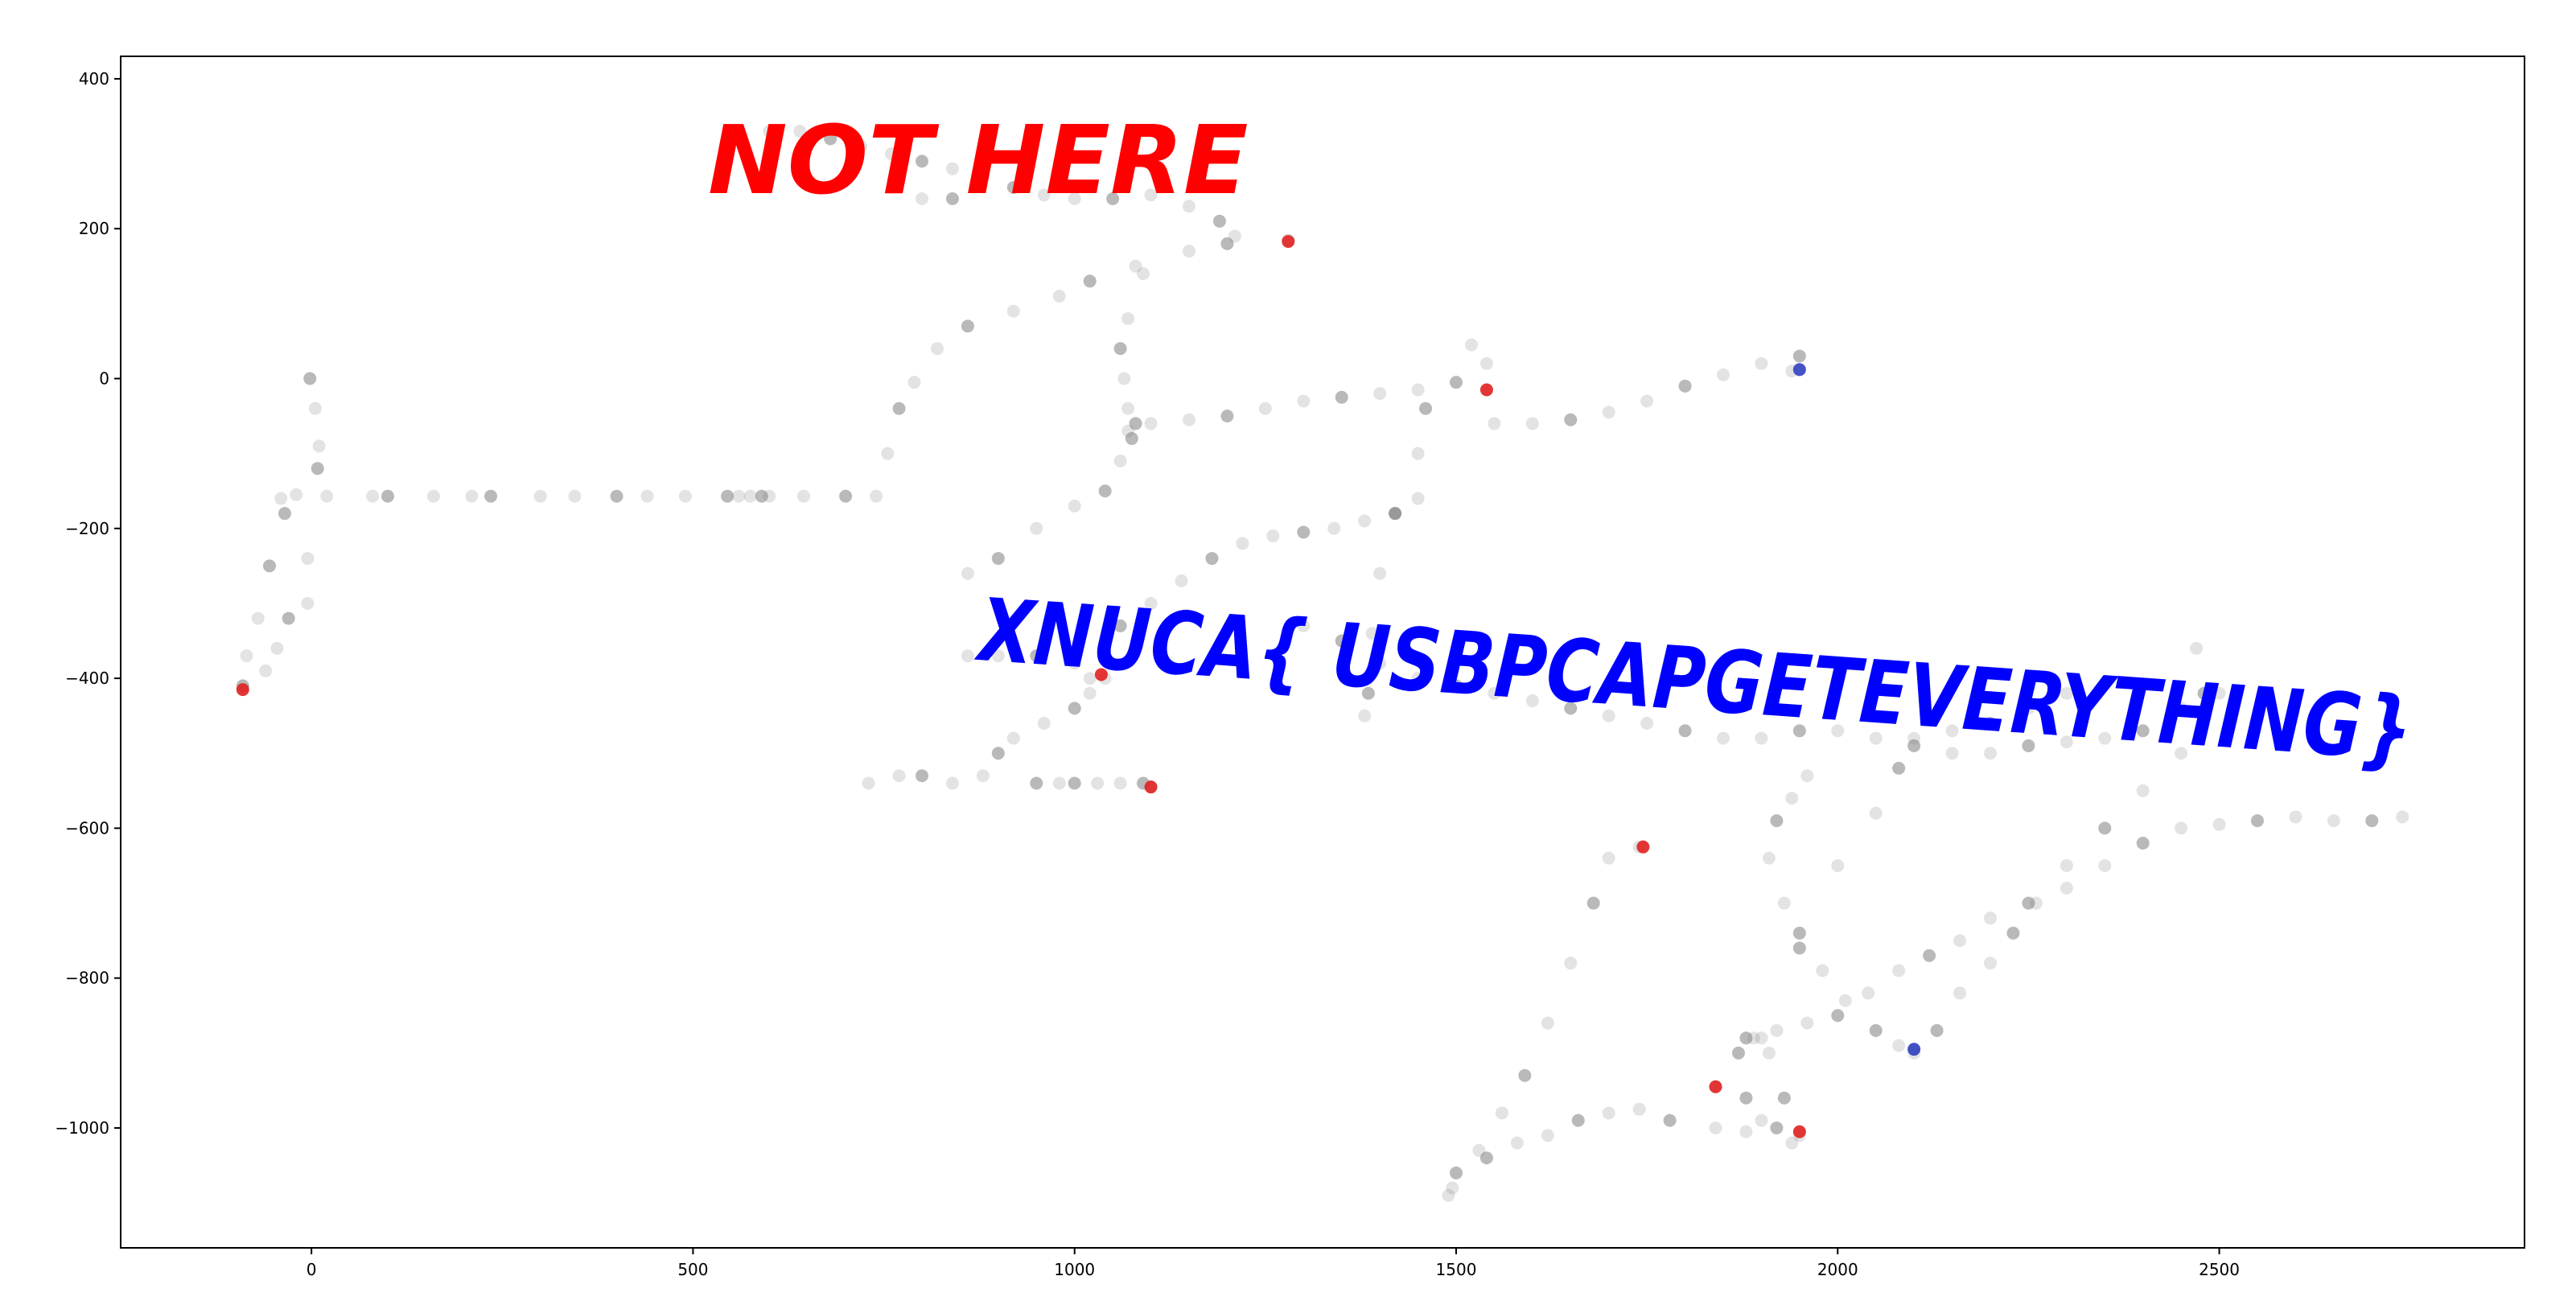  What do you see at coordinates (1693, 680) in the screenshot?
I see `annotation-flag: XNUCA{ USBPCAPGETEVERYTHING}` at bounding box center [1693, 680].